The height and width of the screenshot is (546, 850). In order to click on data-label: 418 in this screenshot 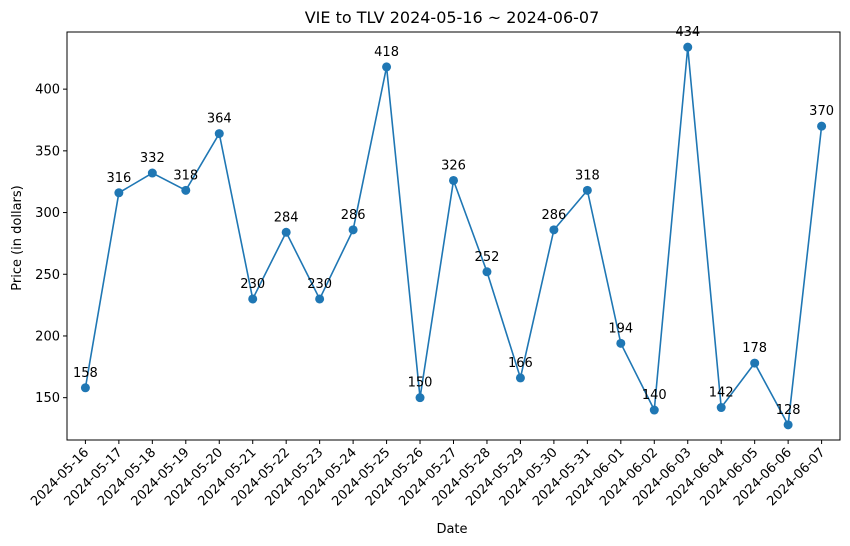, I will do `click(386, 52)`.